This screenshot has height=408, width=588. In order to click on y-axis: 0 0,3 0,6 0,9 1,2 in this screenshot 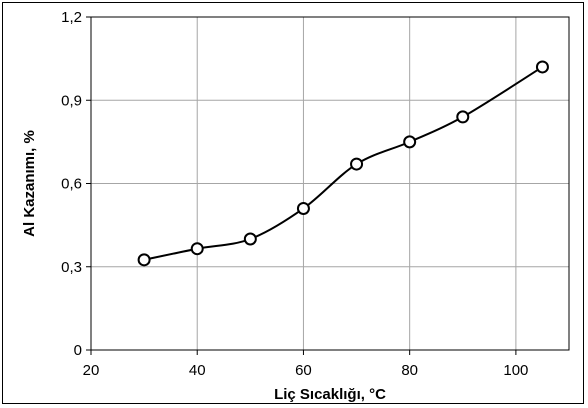, I will do `click(76, 184)`.